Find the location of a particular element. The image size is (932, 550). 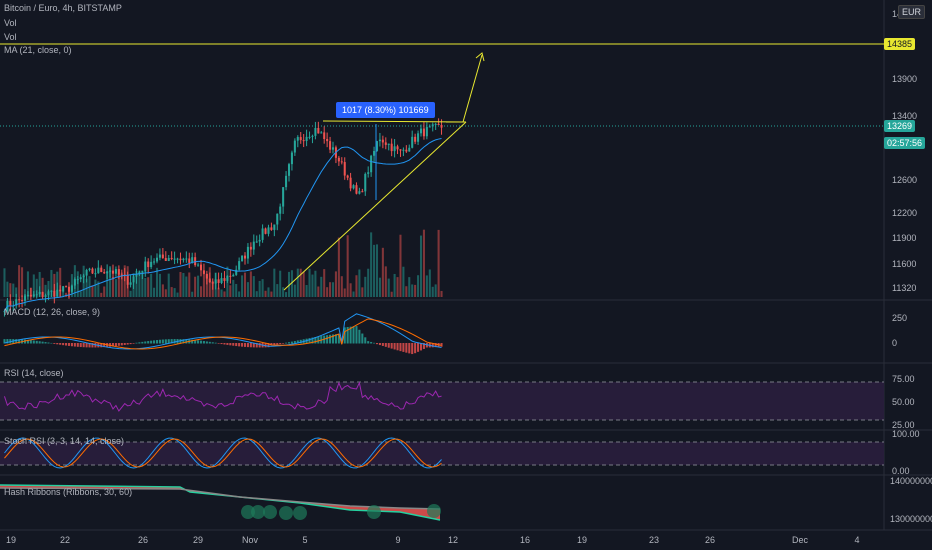

stoch-k-line is located at coordinates (223, 453).